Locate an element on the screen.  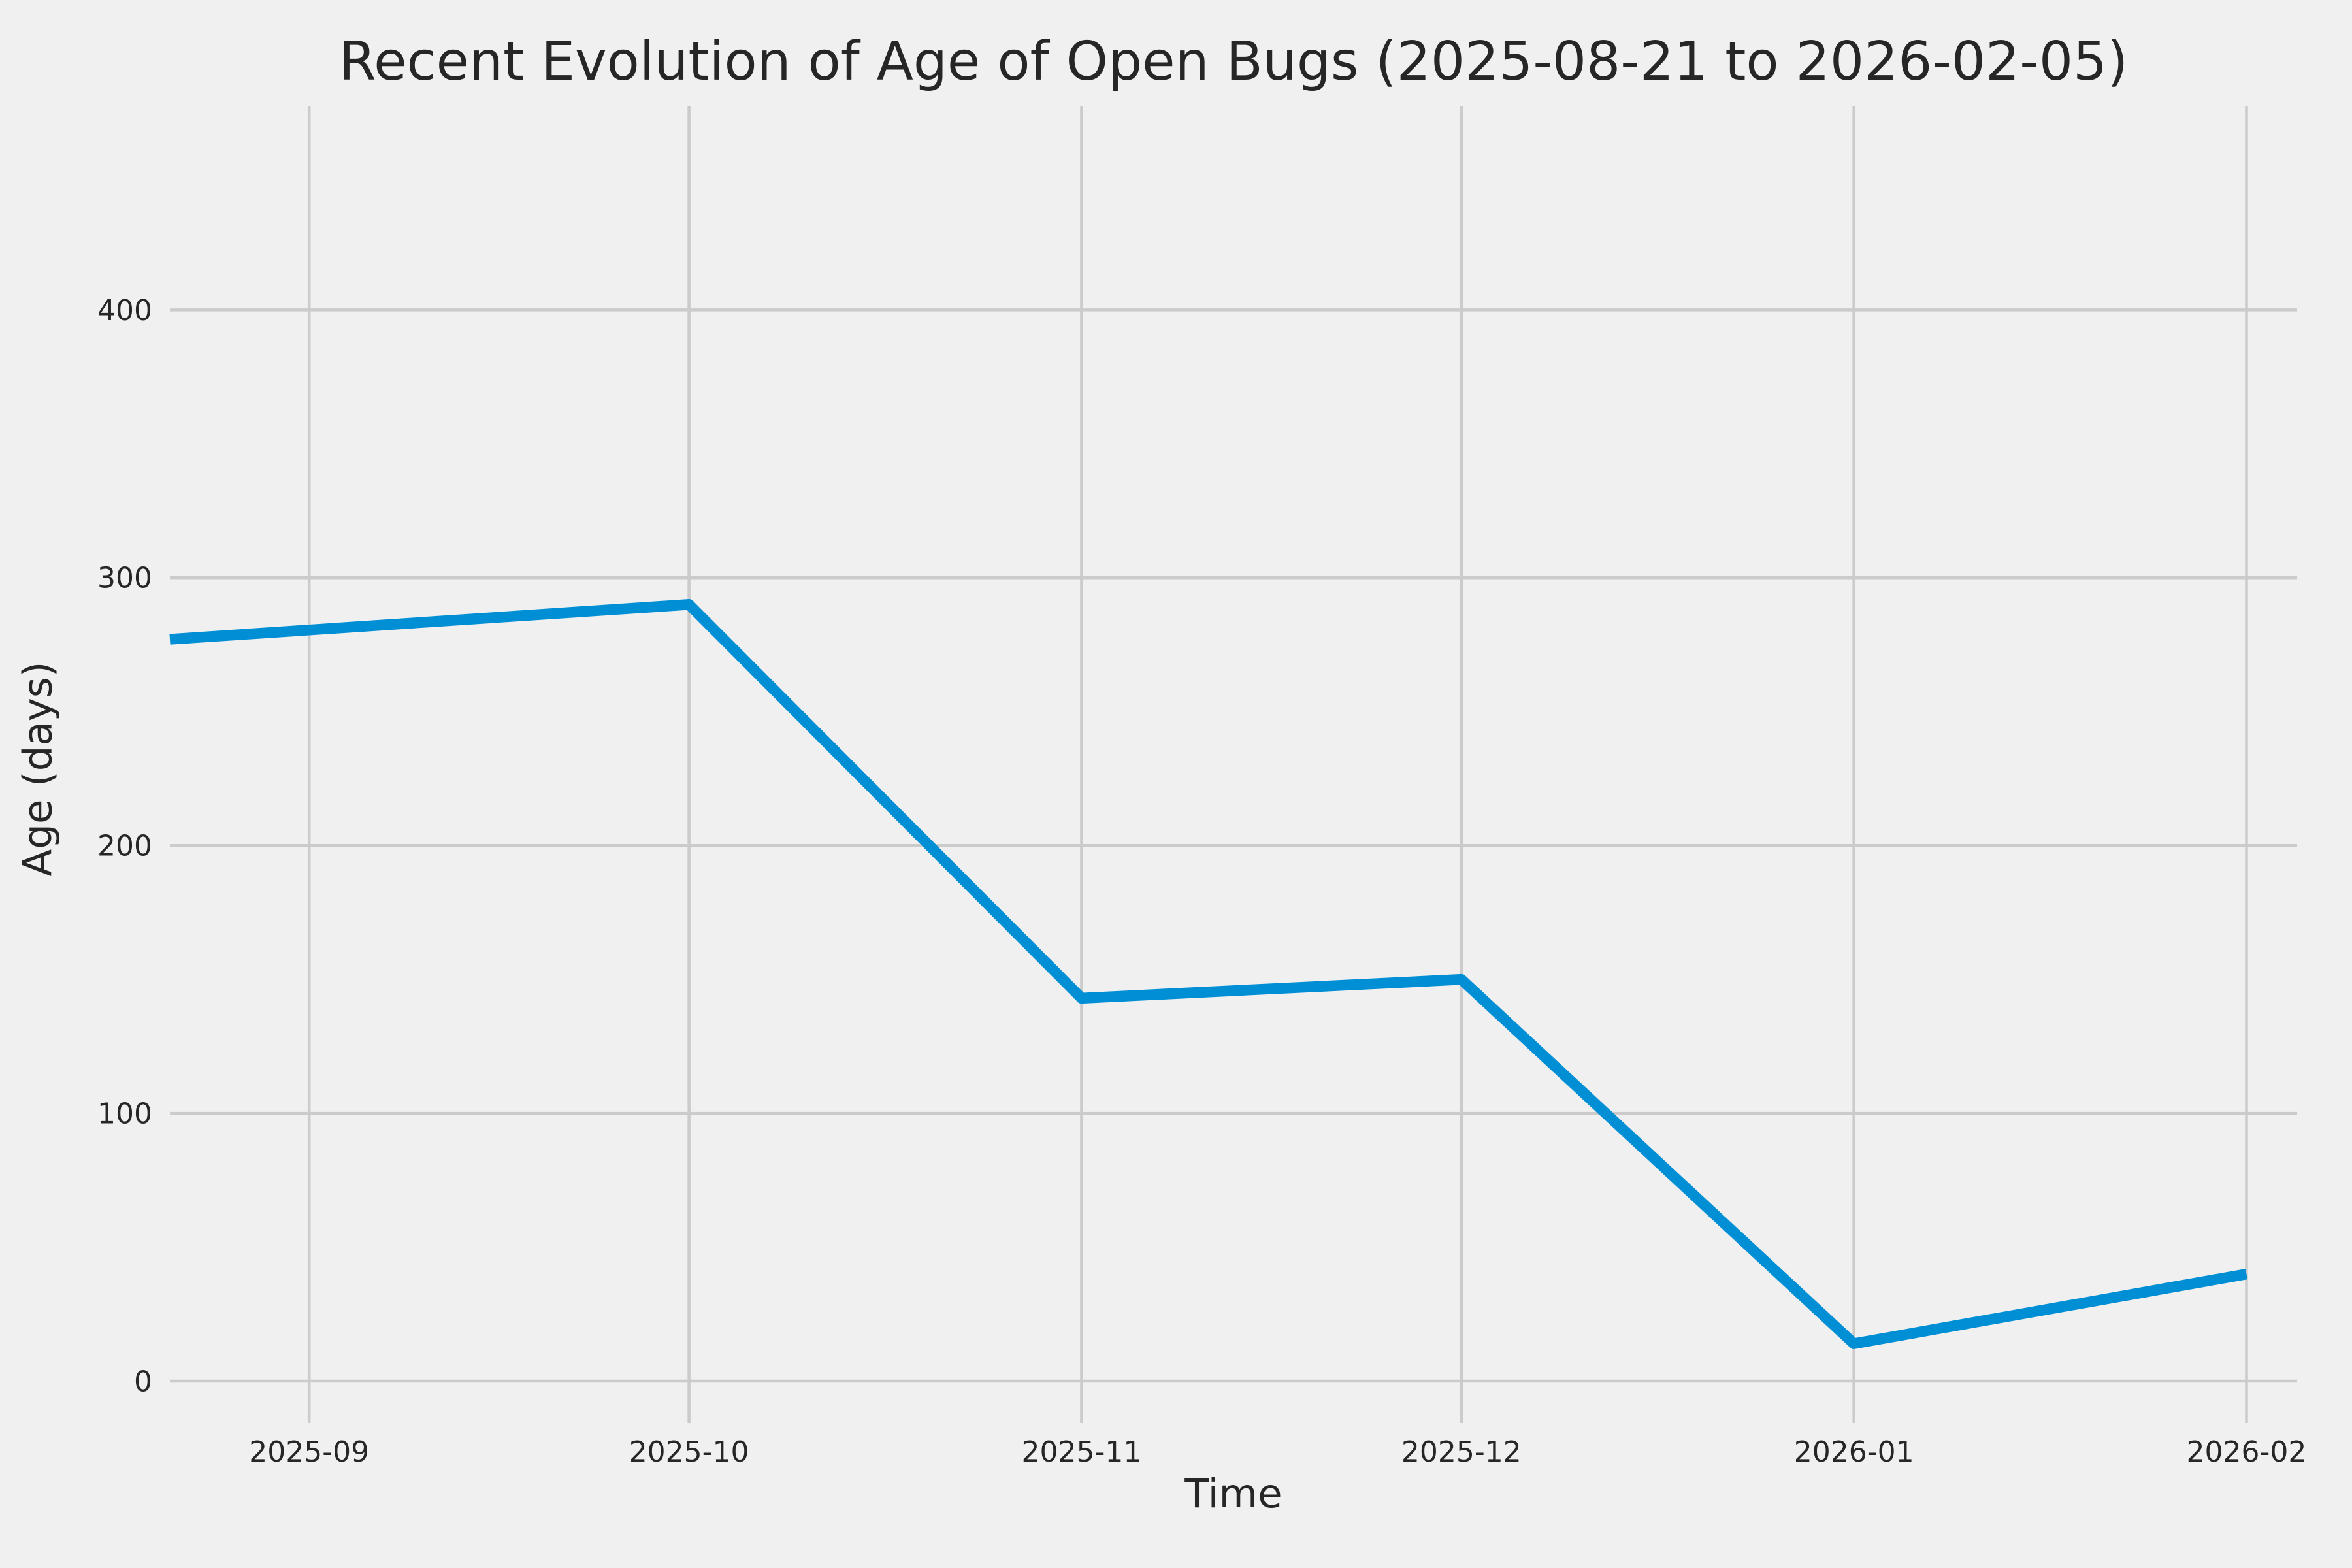
x-tick-label: 2026-01 is located at coordinates (1854, 1452).